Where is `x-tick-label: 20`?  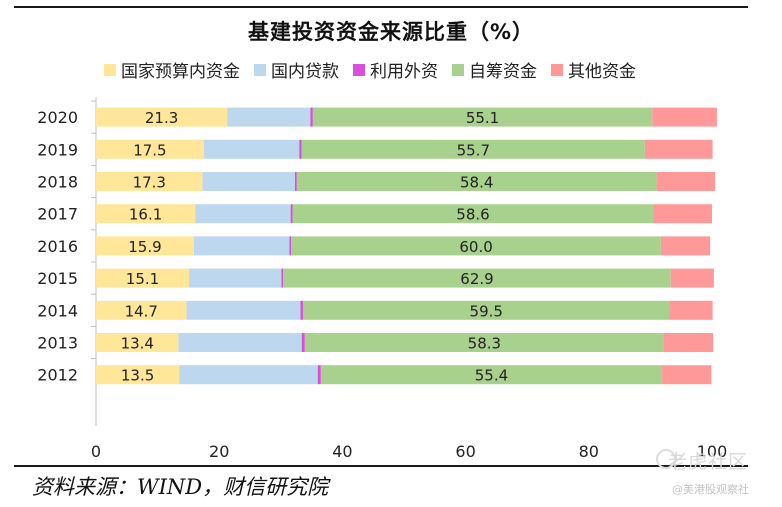
x-tick-label: 20 is located at coordinates (219, 451).